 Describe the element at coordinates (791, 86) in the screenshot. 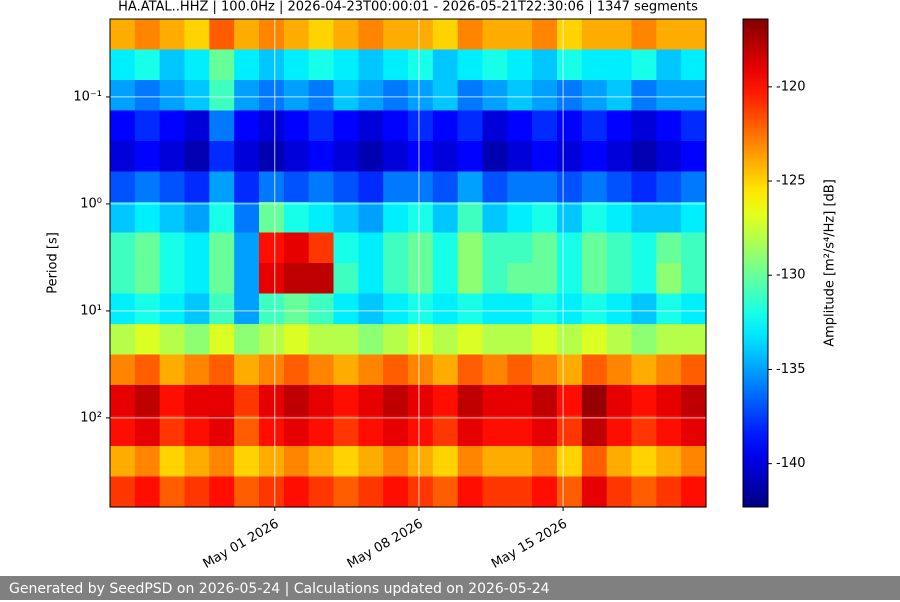

I see `colorbar-tick-label: -120` at that location.